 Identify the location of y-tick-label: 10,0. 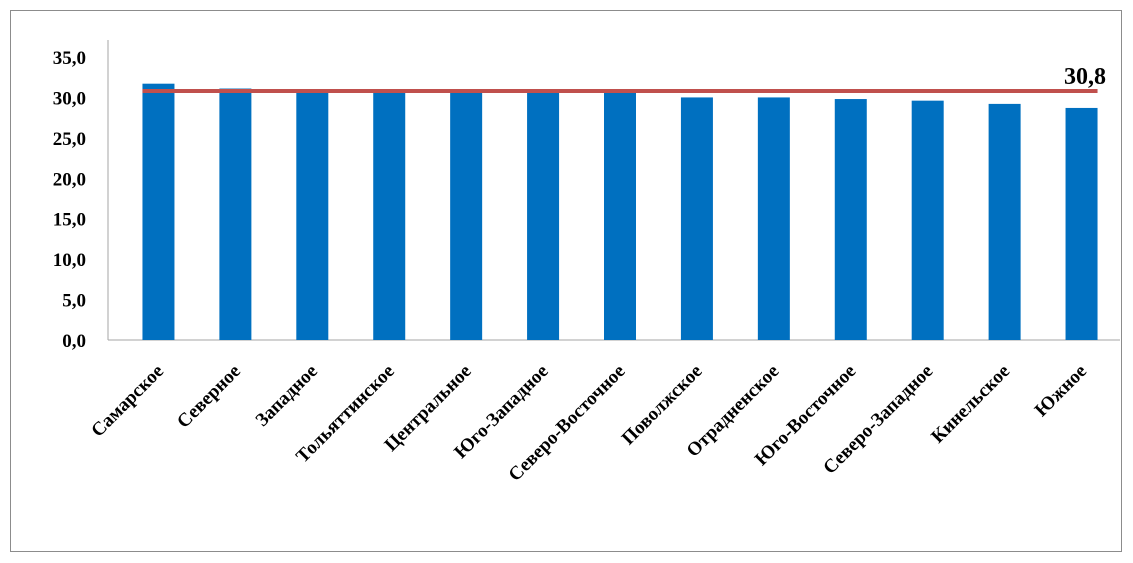
(69, 260).